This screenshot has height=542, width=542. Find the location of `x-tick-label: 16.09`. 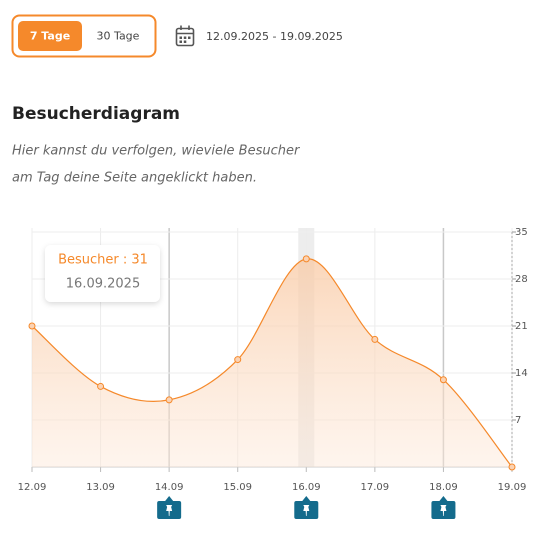

x-tick-label: 16.09 is located at coordinates (306, 487).